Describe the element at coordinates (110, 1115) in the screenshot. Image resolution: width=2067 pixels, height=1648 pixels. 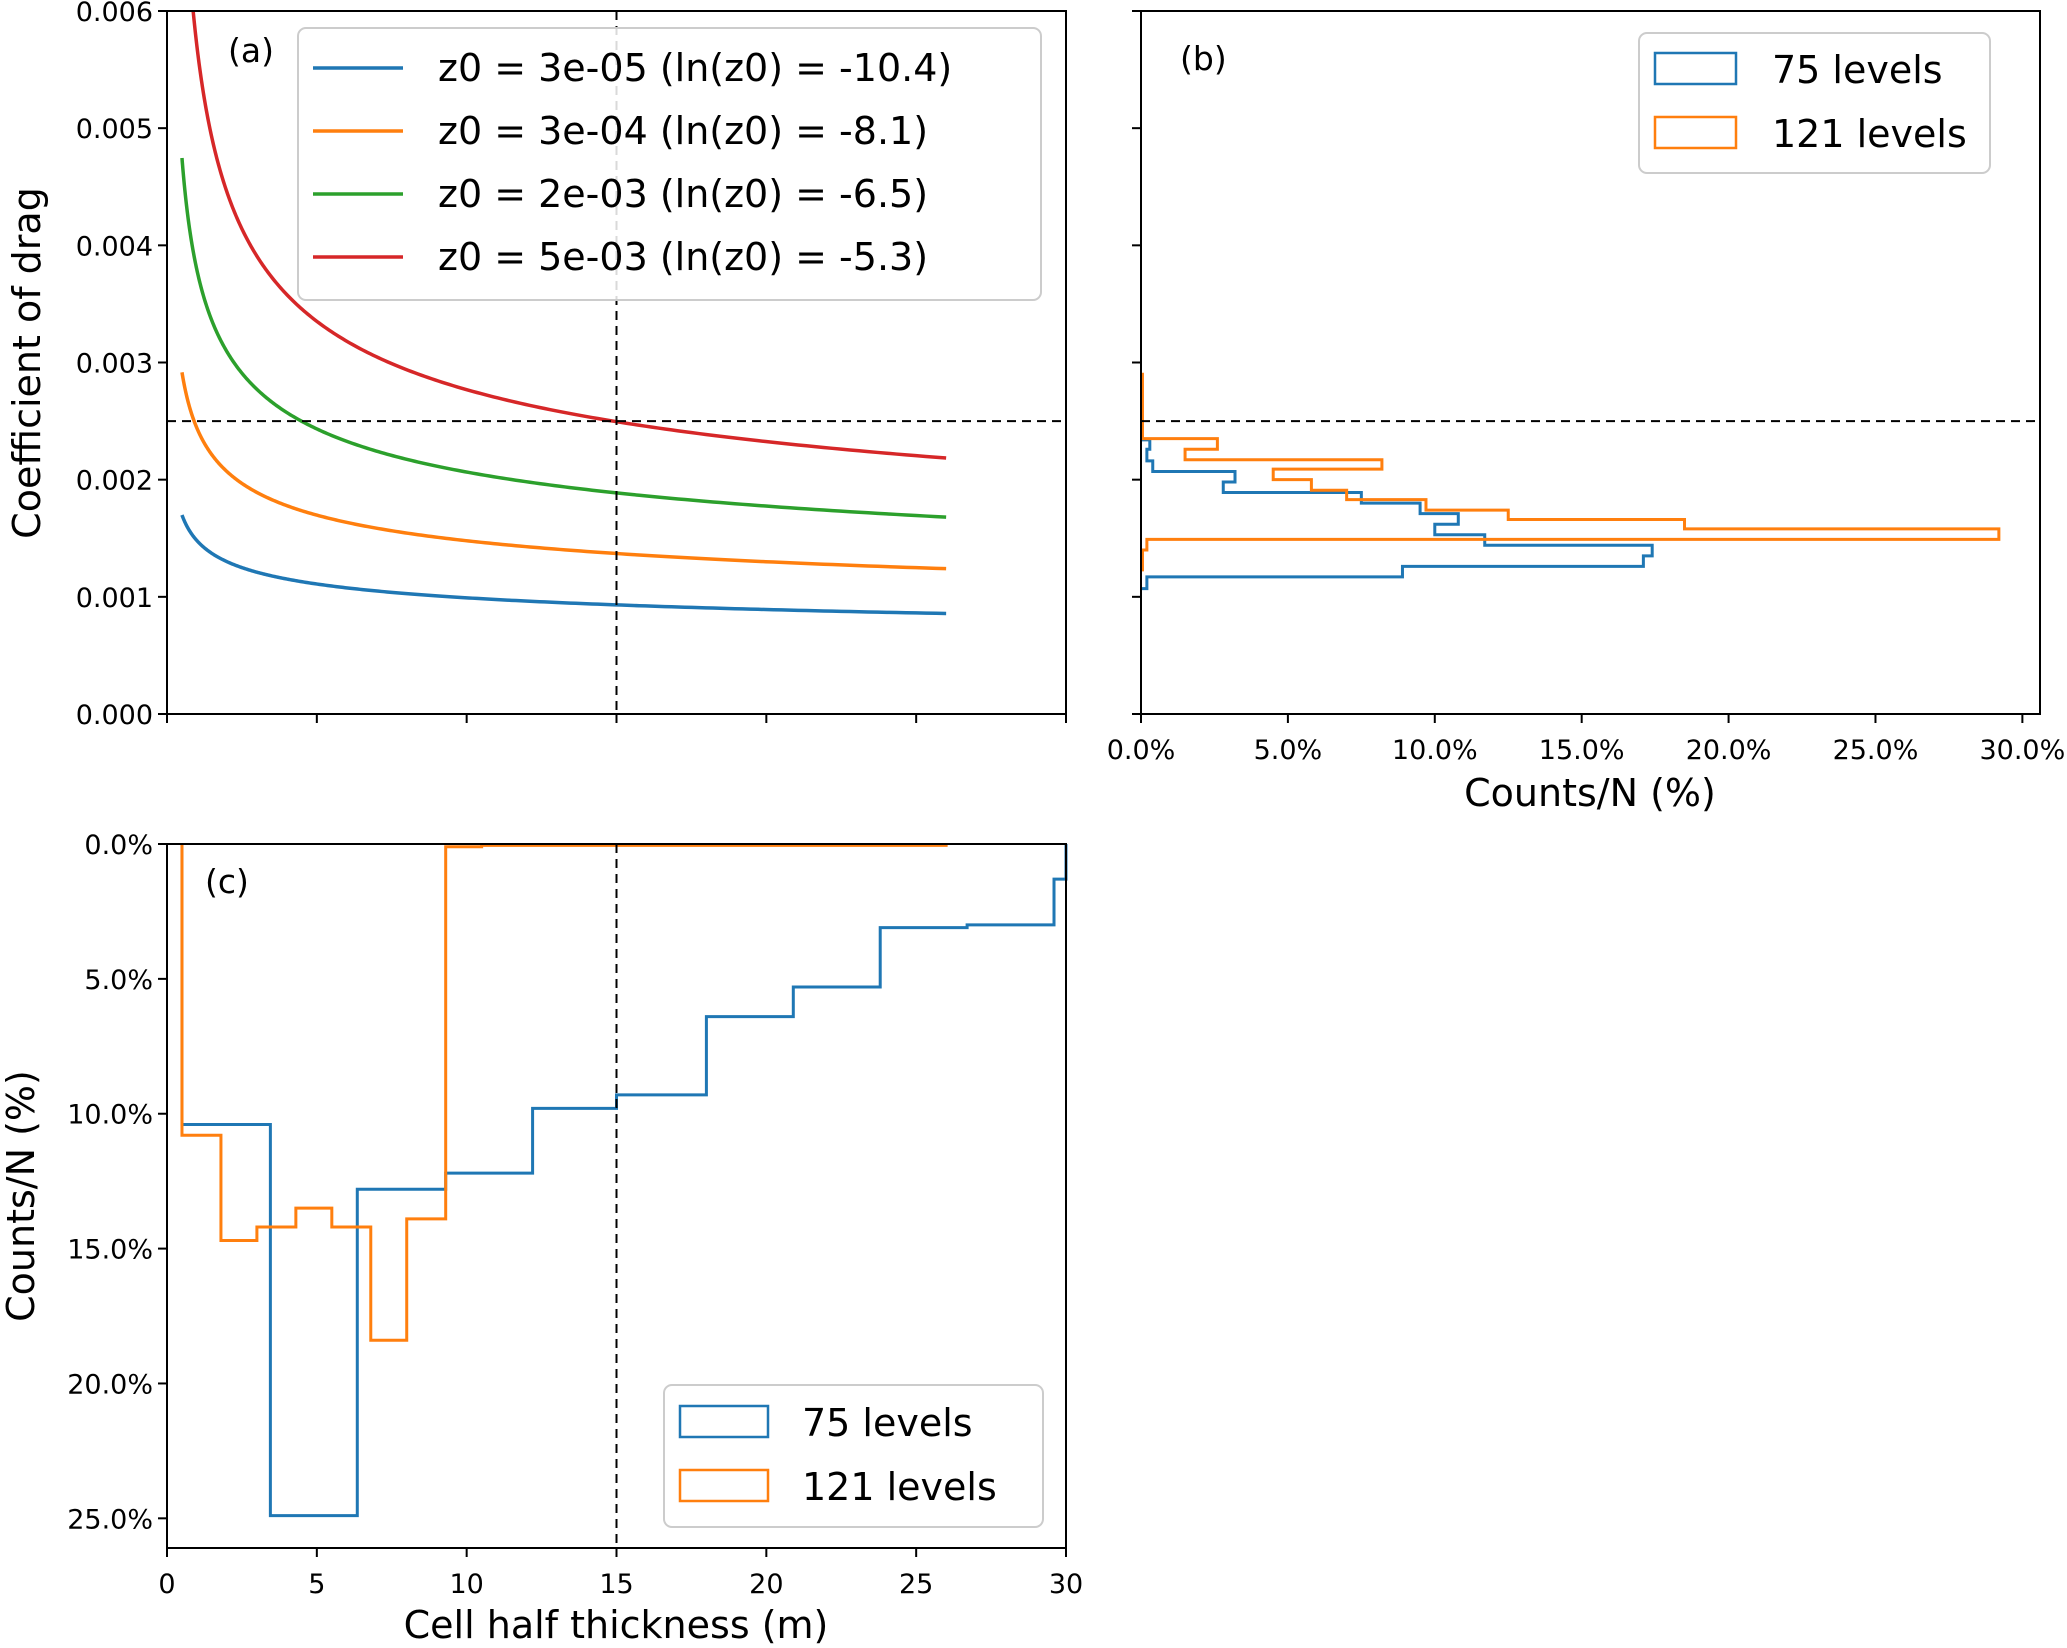
I see `c-ytick-label: 10.0%` at that location.